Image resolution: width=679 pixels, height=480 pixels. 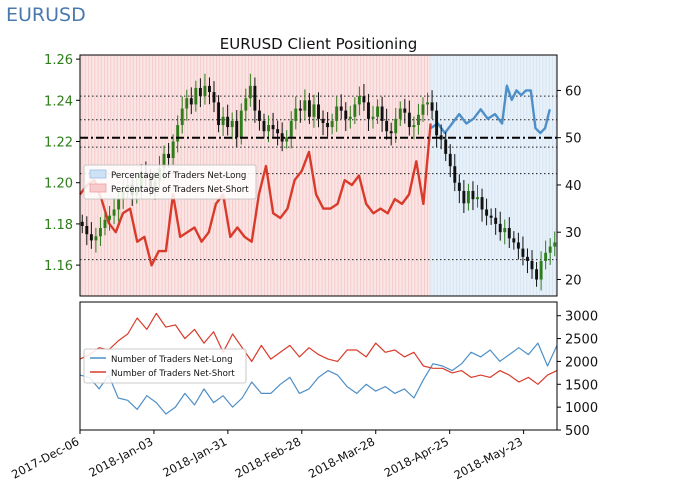 What do you see at coordinates (573, 139) in the screenshot?
I see `pct-tick-label: 50` at bounding box center [573, 139].